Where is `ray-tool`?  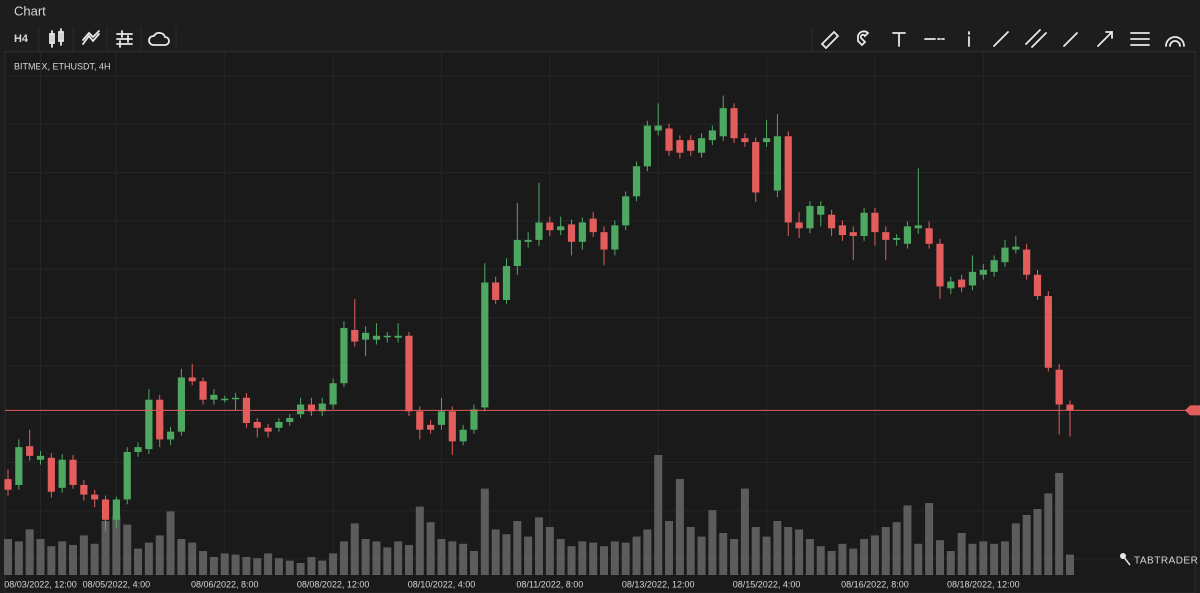
ray-tool is located at coordinates (1070, 39).